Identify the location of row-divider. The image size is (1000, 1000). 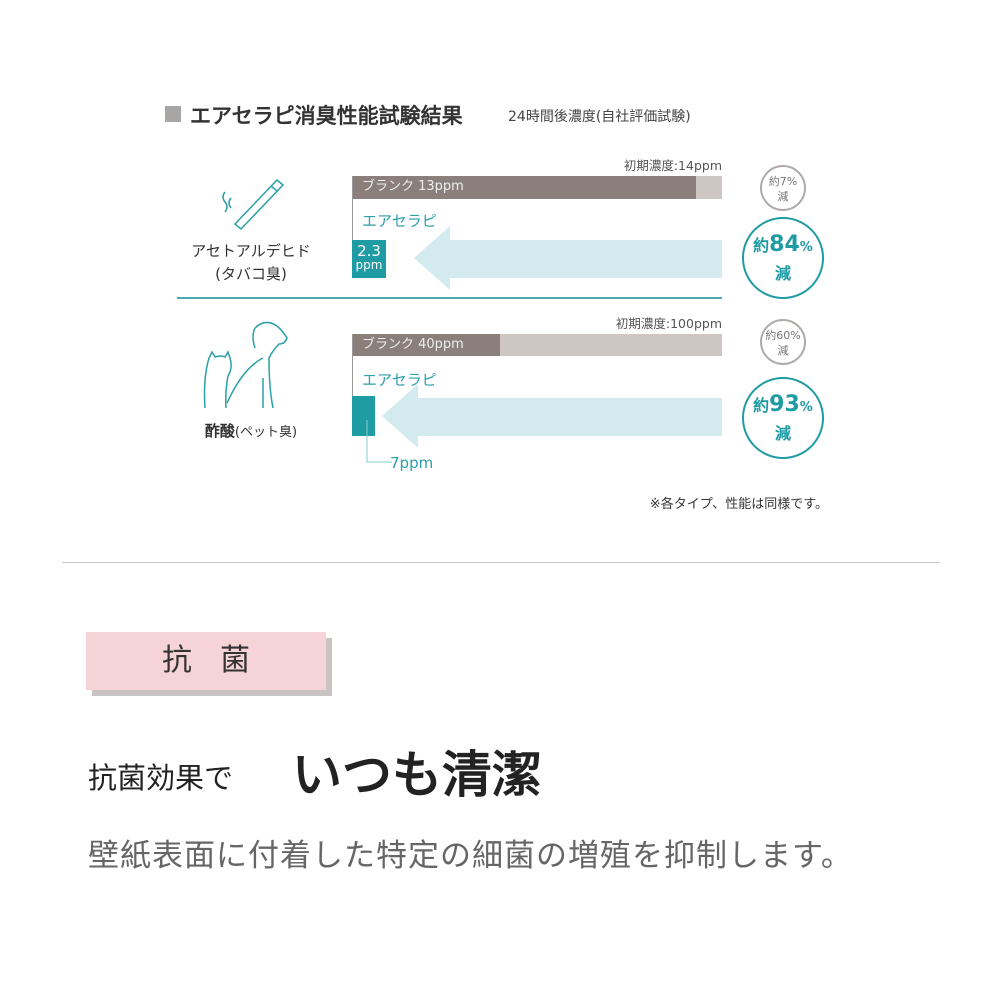
(449, 298).